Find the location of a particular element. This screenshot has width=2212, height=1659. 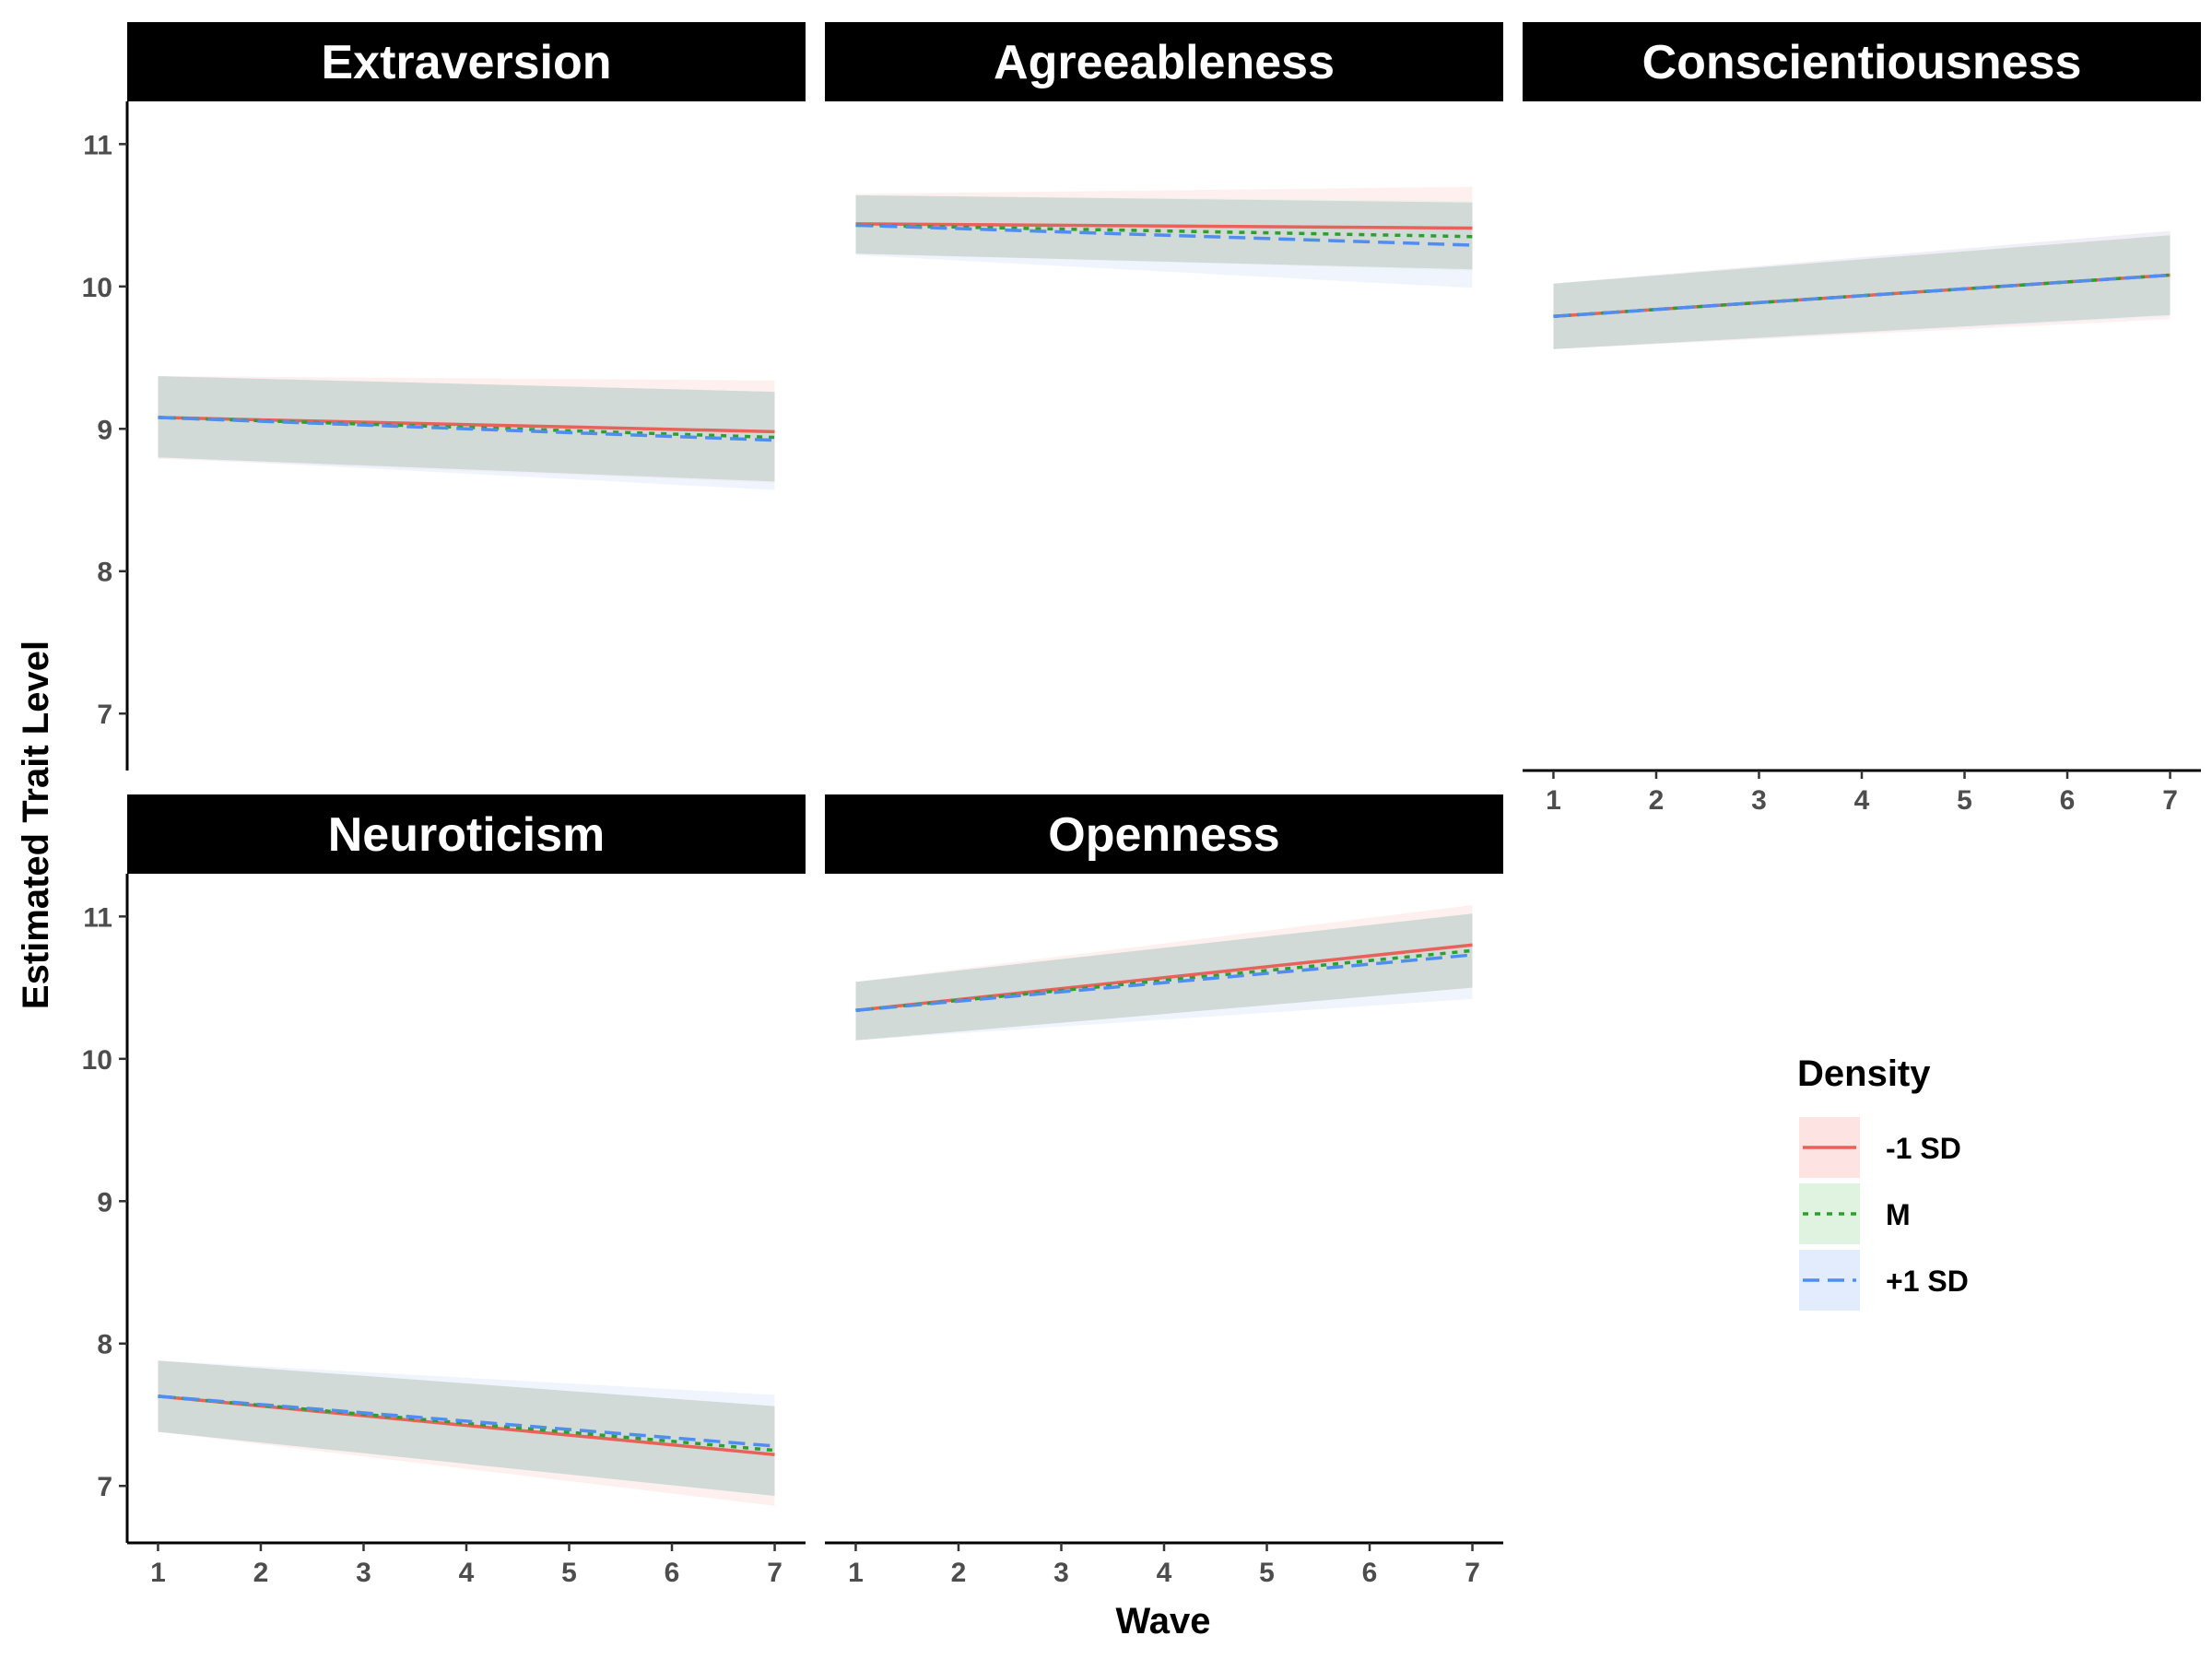

y-axis-title: Estimated Trait Level is located at coordinates (36, 825).